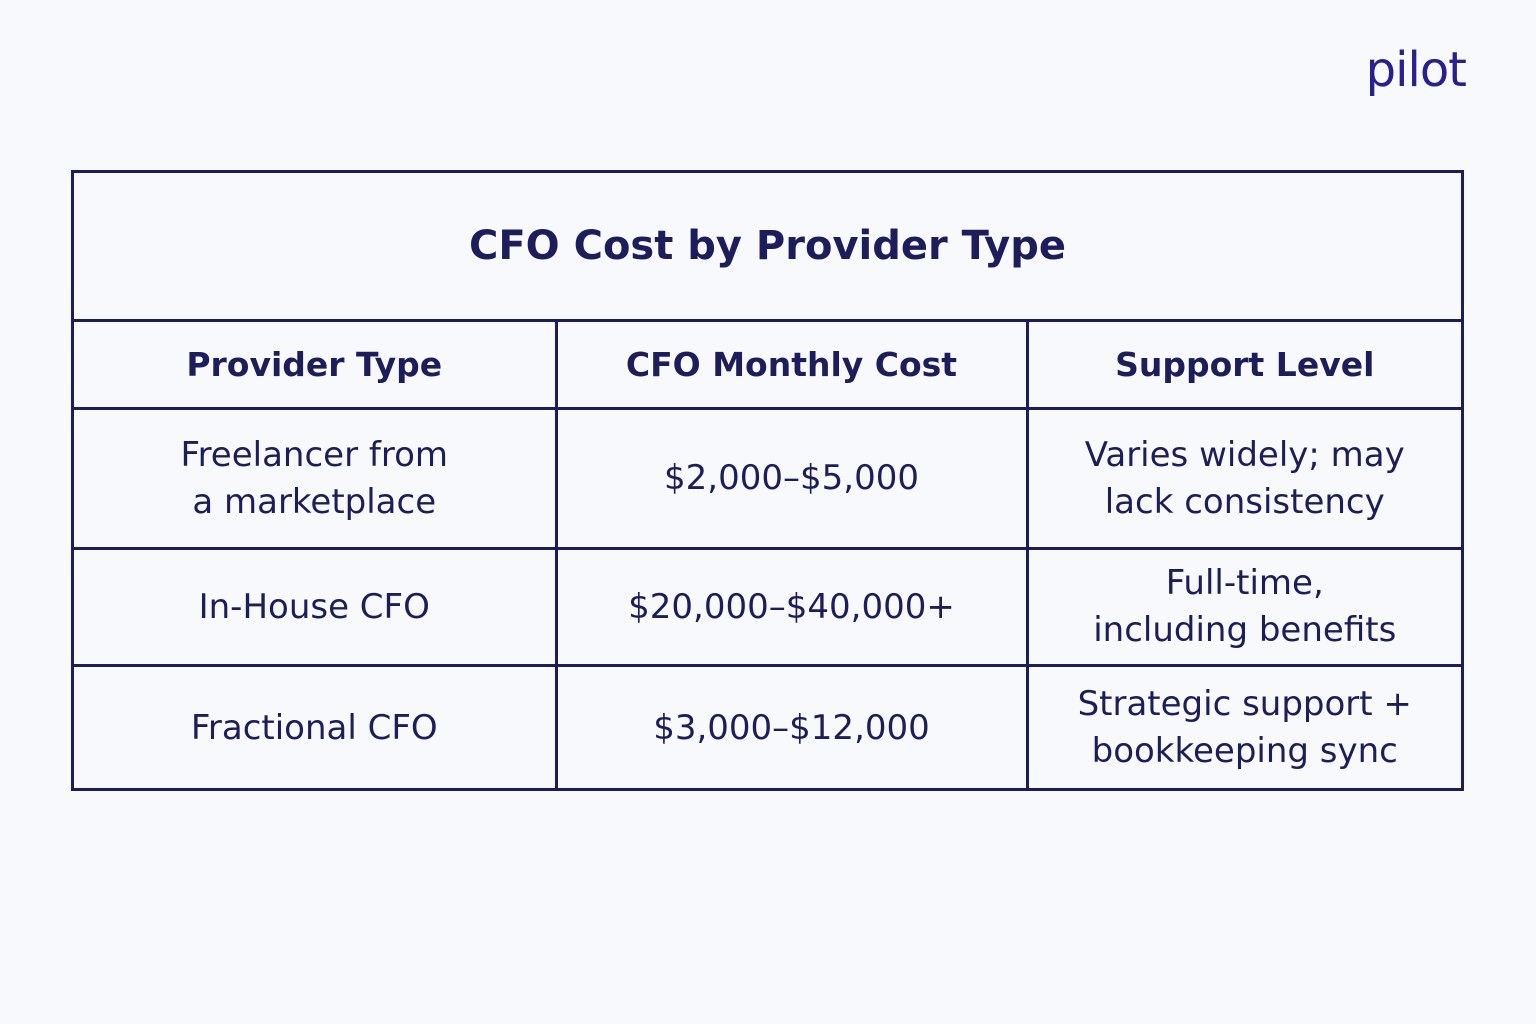  I want to click on cell-provider-type: In-House CFO, so click(316, 607).